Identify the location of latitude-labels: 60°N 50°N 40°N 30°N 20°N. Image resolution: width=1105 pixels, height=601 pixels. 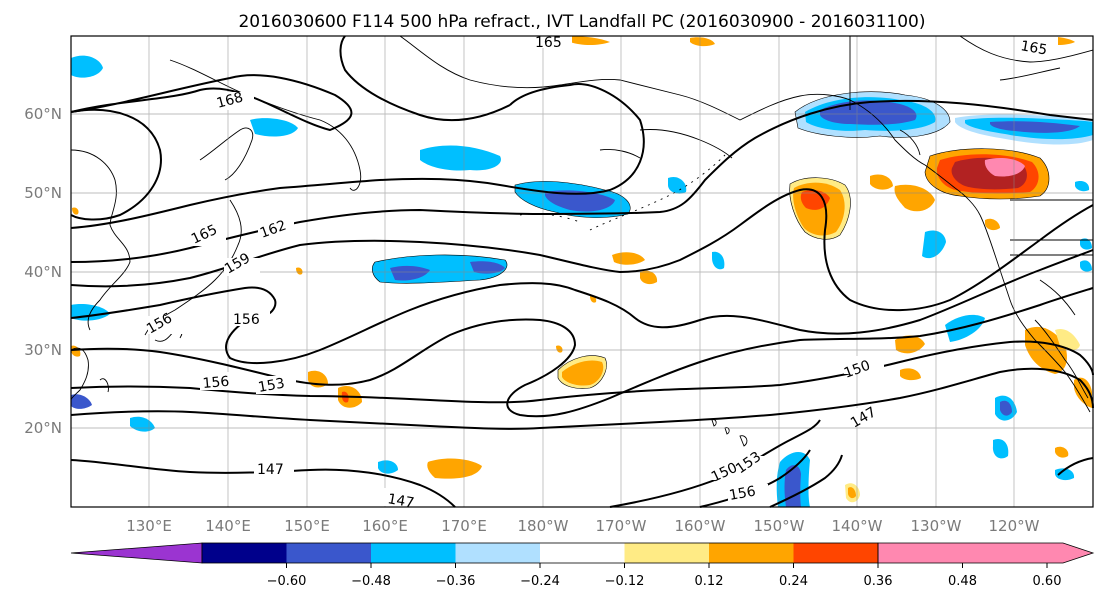
(43, 271).